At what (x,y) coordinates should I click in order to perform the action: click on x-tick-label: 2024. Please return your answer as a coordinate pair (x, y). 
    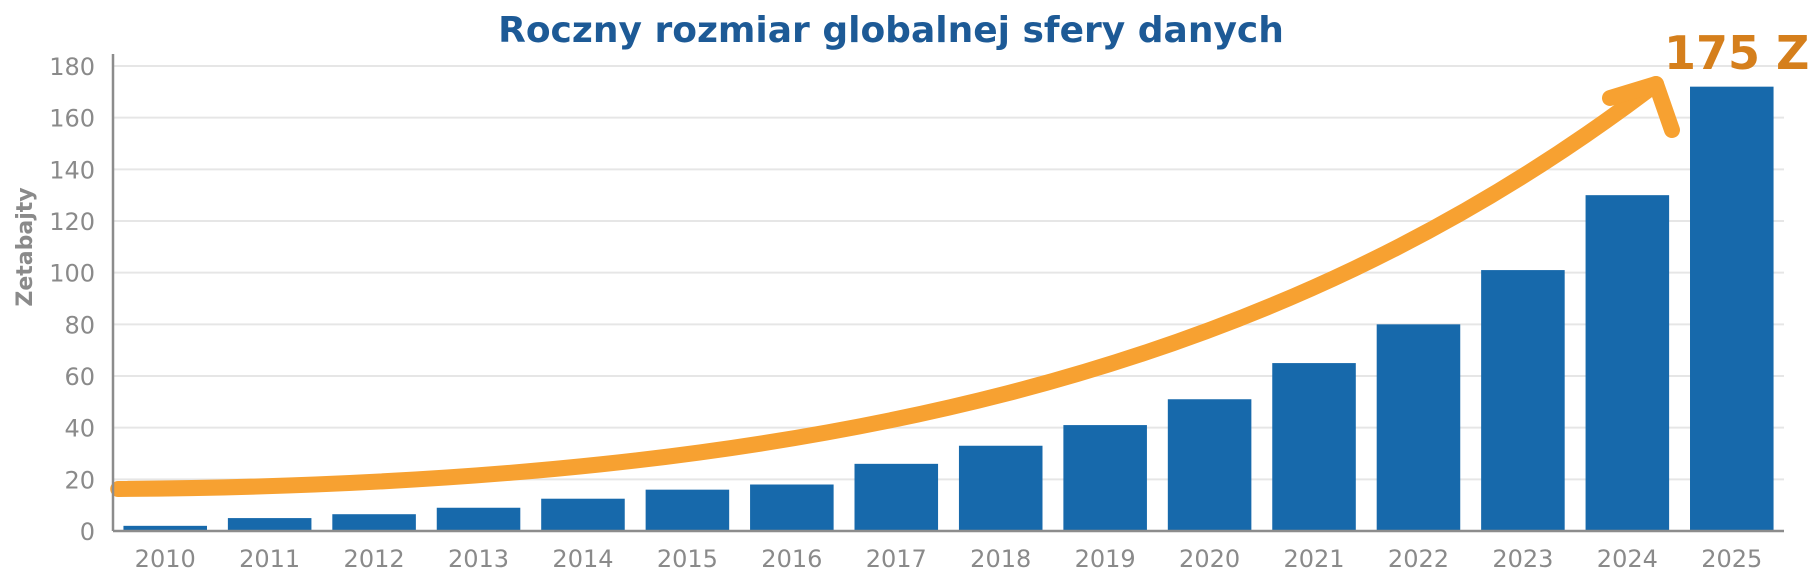
    Looking at the image, I should click on (1627, 559).